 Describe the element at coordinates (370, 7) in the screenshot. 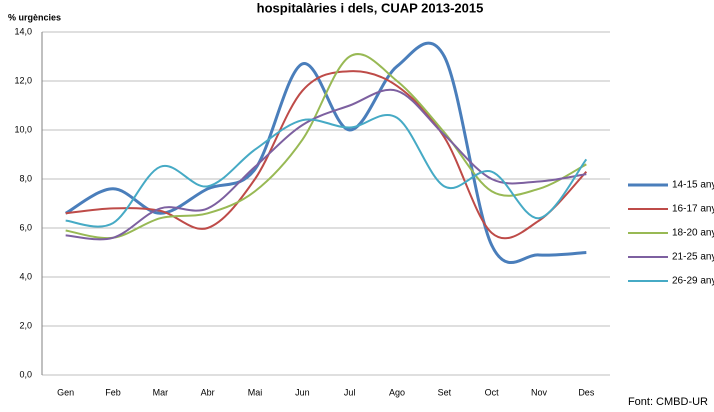

I see `chart-title: hospitalàries i dels, CUAP 2013-2015` at that location.